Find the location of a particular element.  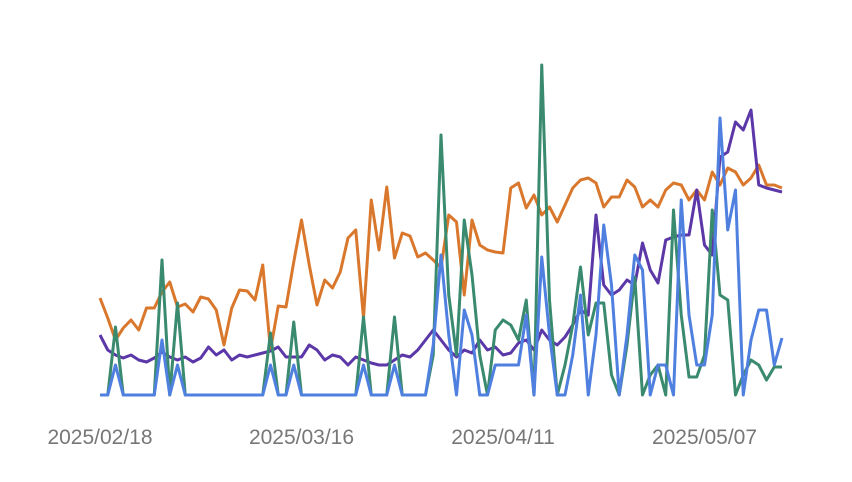

x-tick-label: 2025/04/11 is located at coordinates (503, 437).